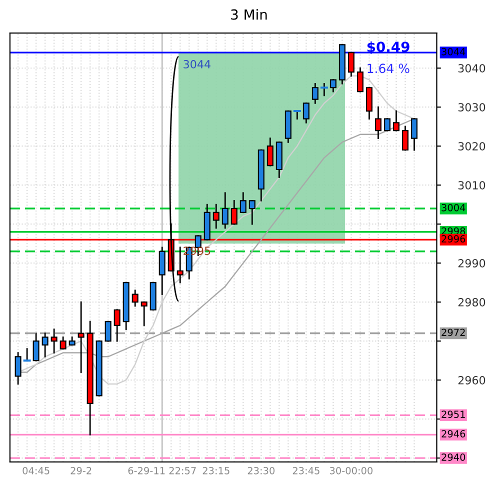 The width and height of the screenshot is (498, 493). What do you see at coordinates (389, 69) in the screenshot?
I see `annotation: 1.64 %` at bounding box center [389, 69].